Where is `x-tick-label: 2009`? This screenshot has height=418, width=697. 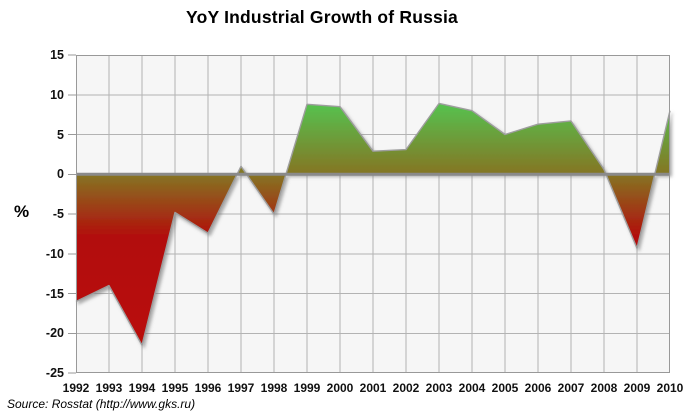 x-tick-label: 2009 is located at coordinates (637, 388).